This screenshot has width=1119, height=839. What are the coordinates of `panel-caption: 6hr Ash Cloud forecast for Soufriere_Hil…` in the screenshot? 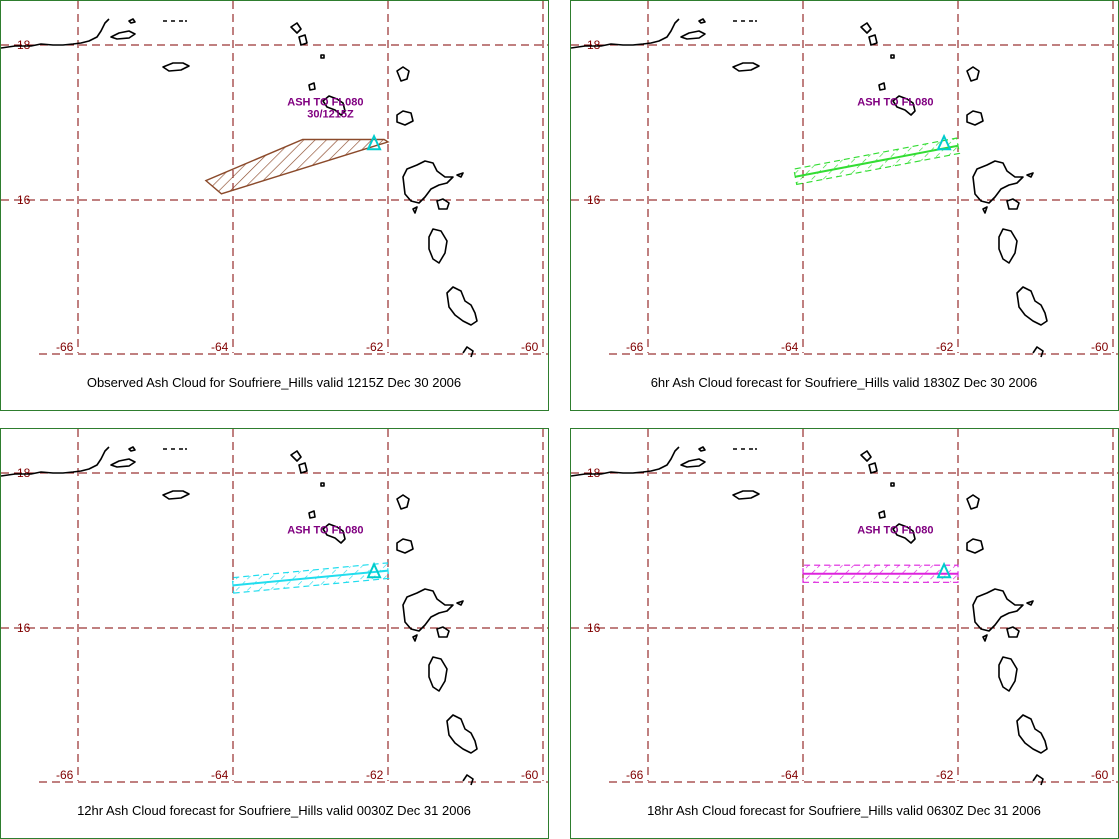 It's located at (844, 382).